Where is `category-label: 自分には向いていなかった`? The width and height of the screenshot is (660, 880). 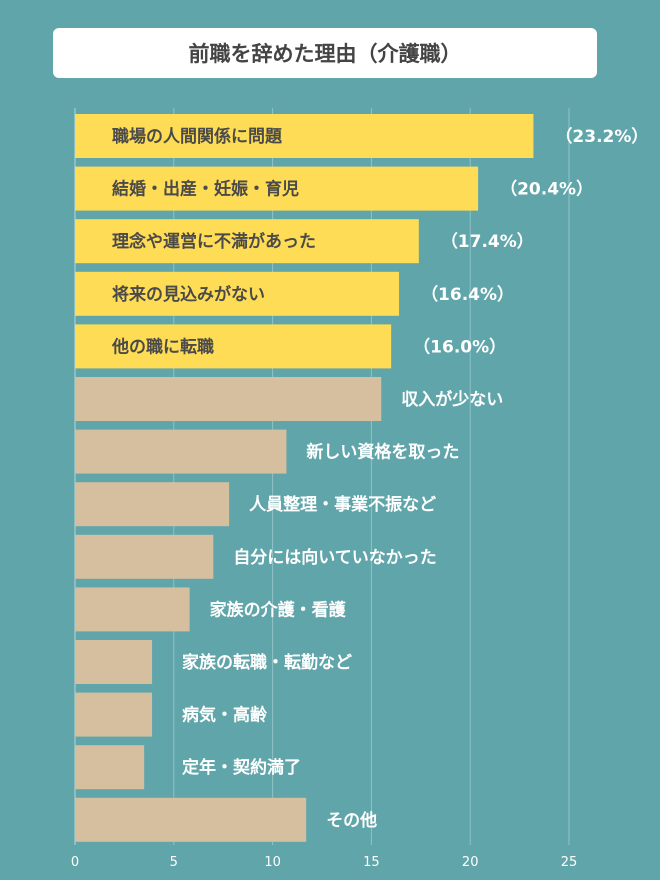
category-label: 自分には向いていなかった is located at coordinates (335, 557).